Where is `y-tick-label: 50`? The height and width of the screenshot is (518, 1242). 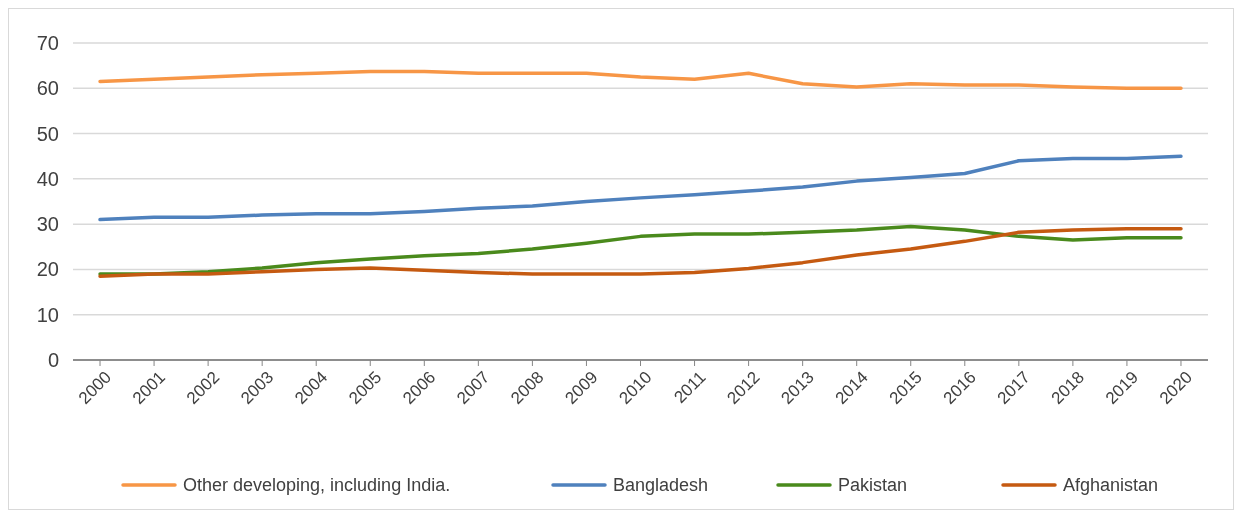
y-tick-label: 50 is located at coordinates (47, 133).